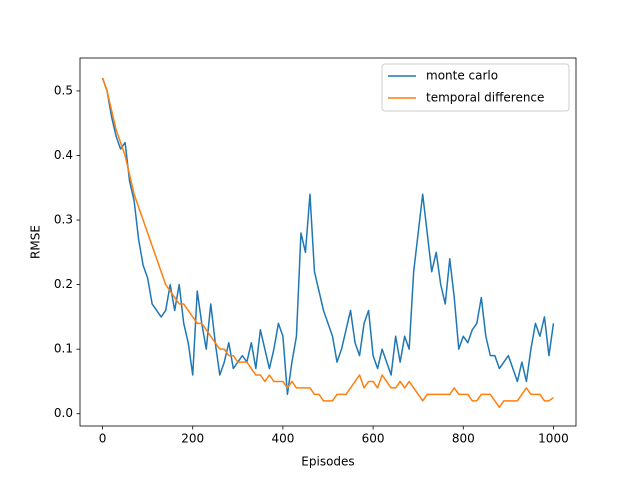  Describe the element at coordinates (36, 242) in the screenshot. I see `y-axis-label: RMSE` at that location.